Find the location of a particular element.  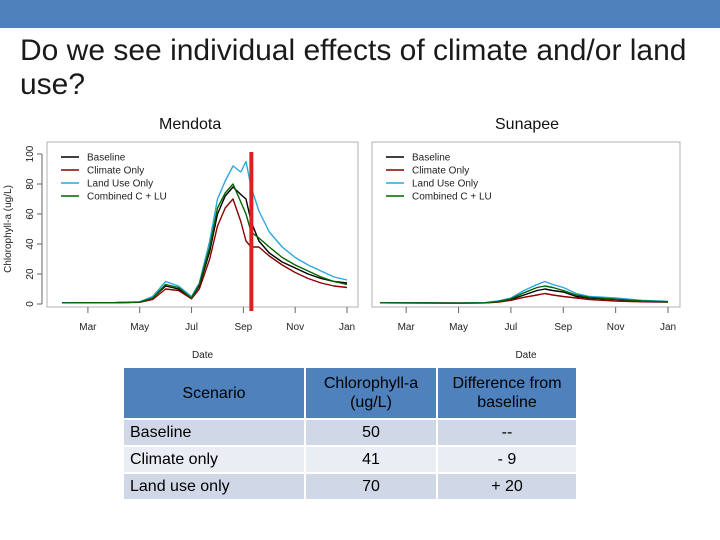

table-row: Land use only 70 + 20 is located at coordinates (350, 486).